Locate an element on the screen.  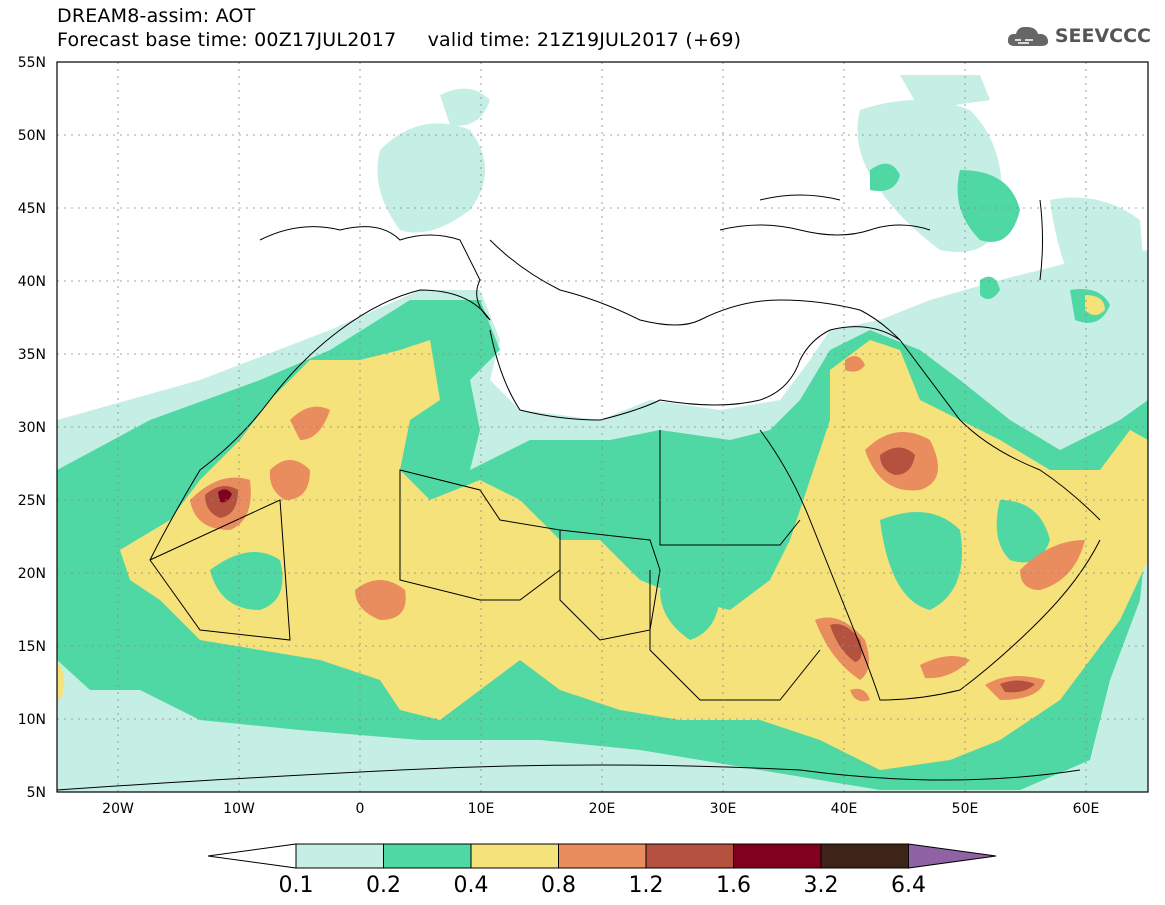
lon-tick: 20W is located at coordinates (118, 809).